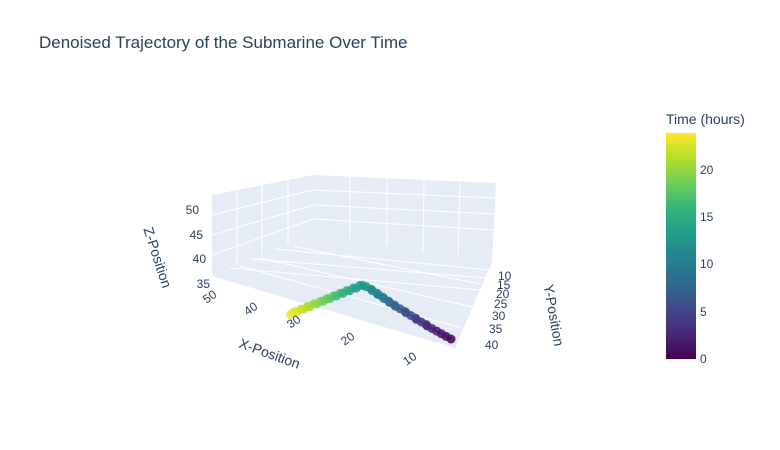 The height and width of the screenshot is (450, 780). What do you see at coordinates (705, 238) in the screenshot?
I see `colorbar: Time (hours) 20 15 10 5 0` at bounding box center [705, 238].